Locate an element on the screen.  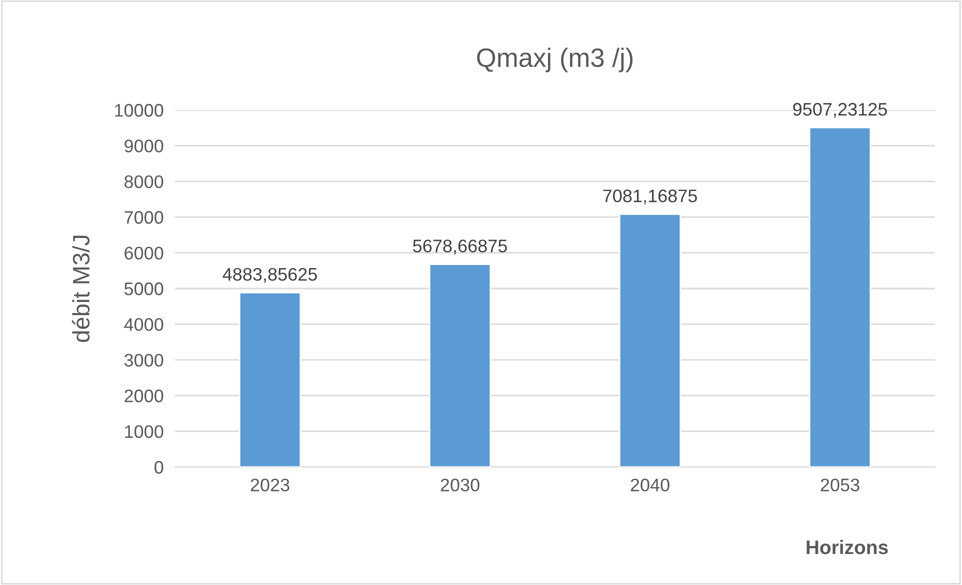
y-tick-label: 5000 is located at coordinates (144, 289).